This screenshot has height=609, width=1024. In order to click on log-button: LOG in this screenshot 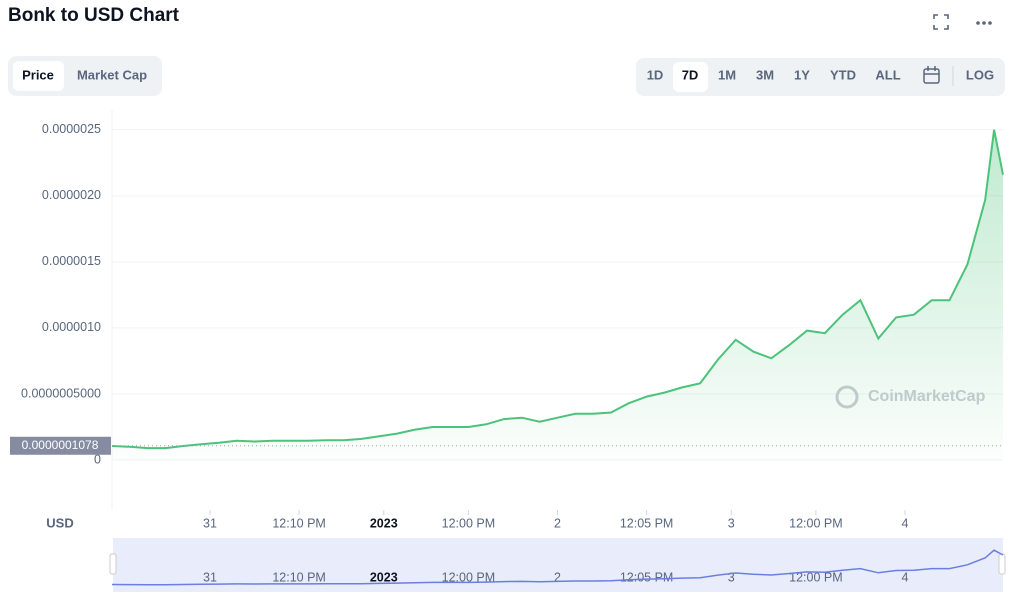, I will do `click(980, 74)`.